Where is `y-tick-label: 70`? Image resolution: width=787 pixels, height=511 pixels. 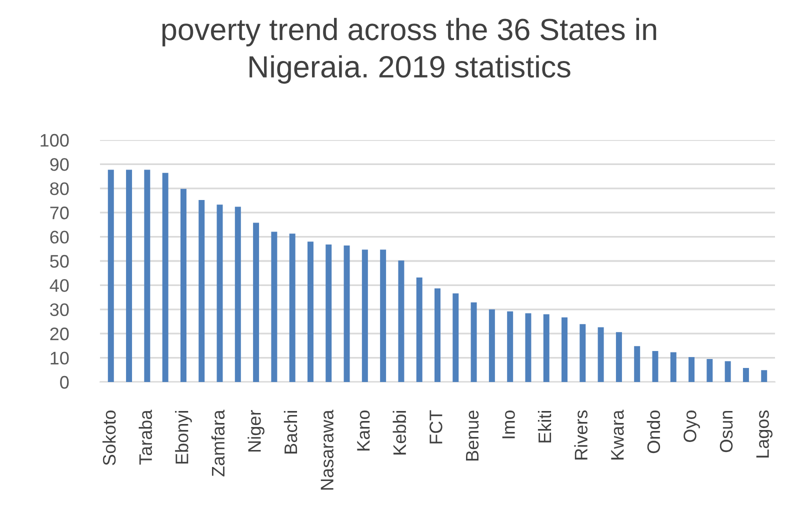
y-tick-label: 70 is located at coordinates (59, 213).